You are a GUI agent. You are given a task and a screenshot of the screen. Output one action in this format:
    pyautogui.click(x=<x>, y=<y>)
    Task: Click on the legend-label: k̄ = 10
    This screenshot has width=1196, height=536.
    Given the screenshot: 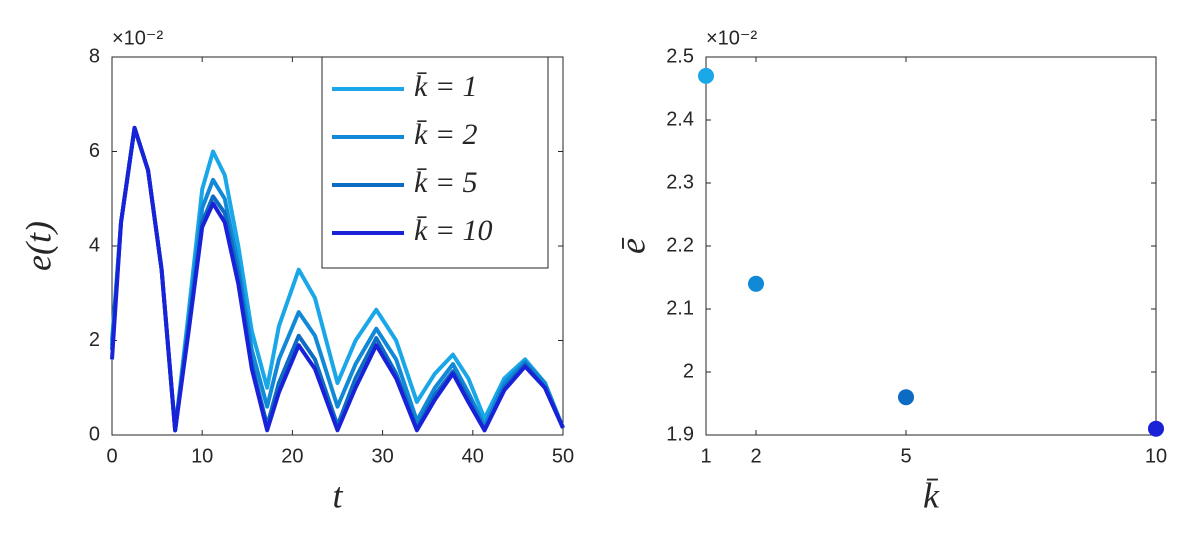 What is the action you would take?
    pyautogui.click(x=453, y=230)
    